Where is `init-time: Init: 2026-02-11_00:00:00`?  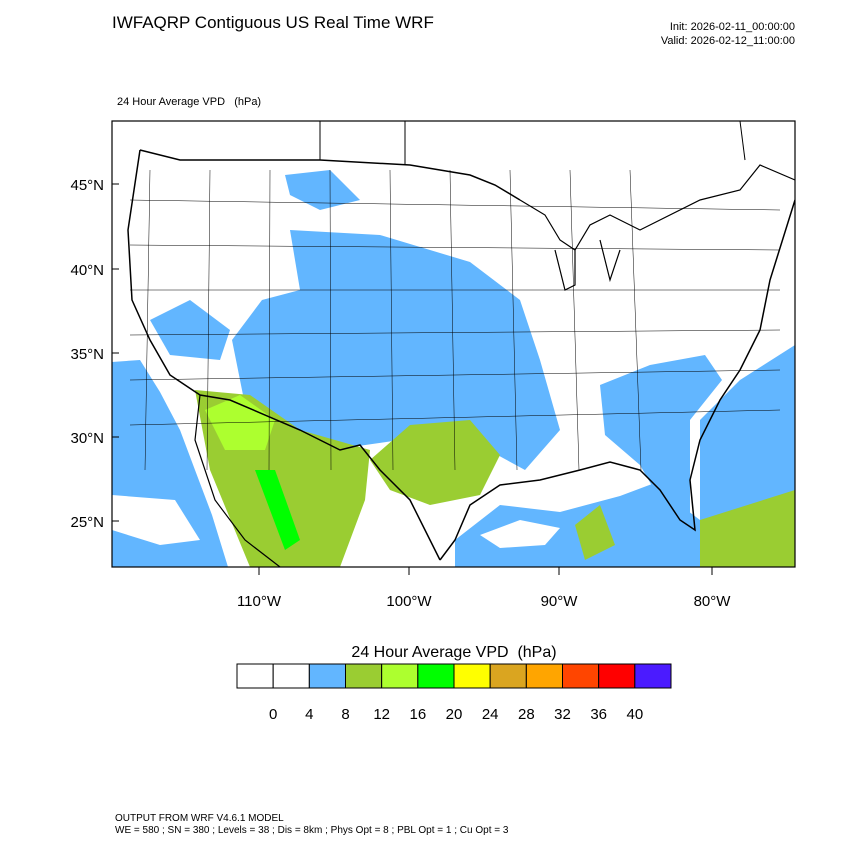 init-time: Init: 2026-02-11_00:00:00 is located at coordinates (732, 27).